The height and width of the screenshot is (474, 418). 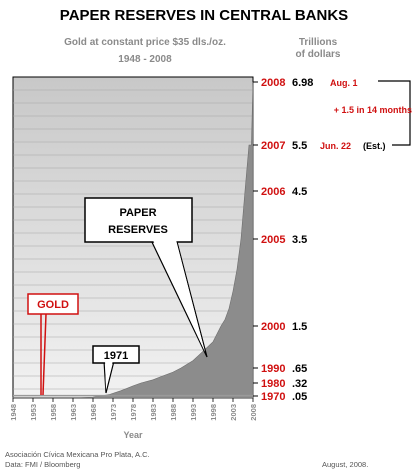 I want to click on x-tick-label: 2003, so click(x=233, y=412).